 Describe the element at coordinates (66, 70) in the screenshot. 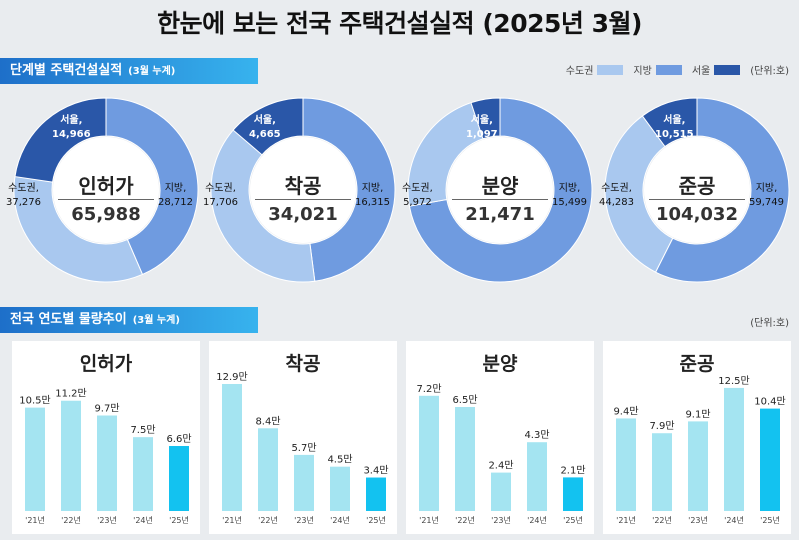

I see `section-title: 단계별 주택건설실적` at that location.